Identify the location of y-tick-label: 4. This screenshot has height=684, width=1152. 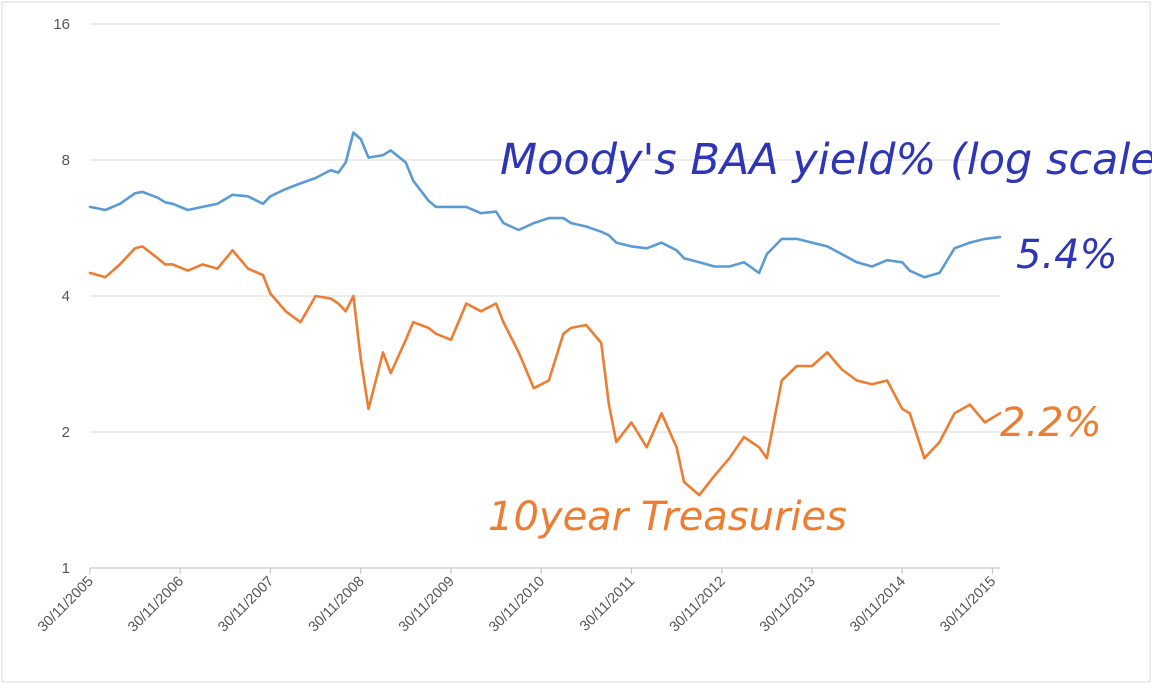
(66, 296).